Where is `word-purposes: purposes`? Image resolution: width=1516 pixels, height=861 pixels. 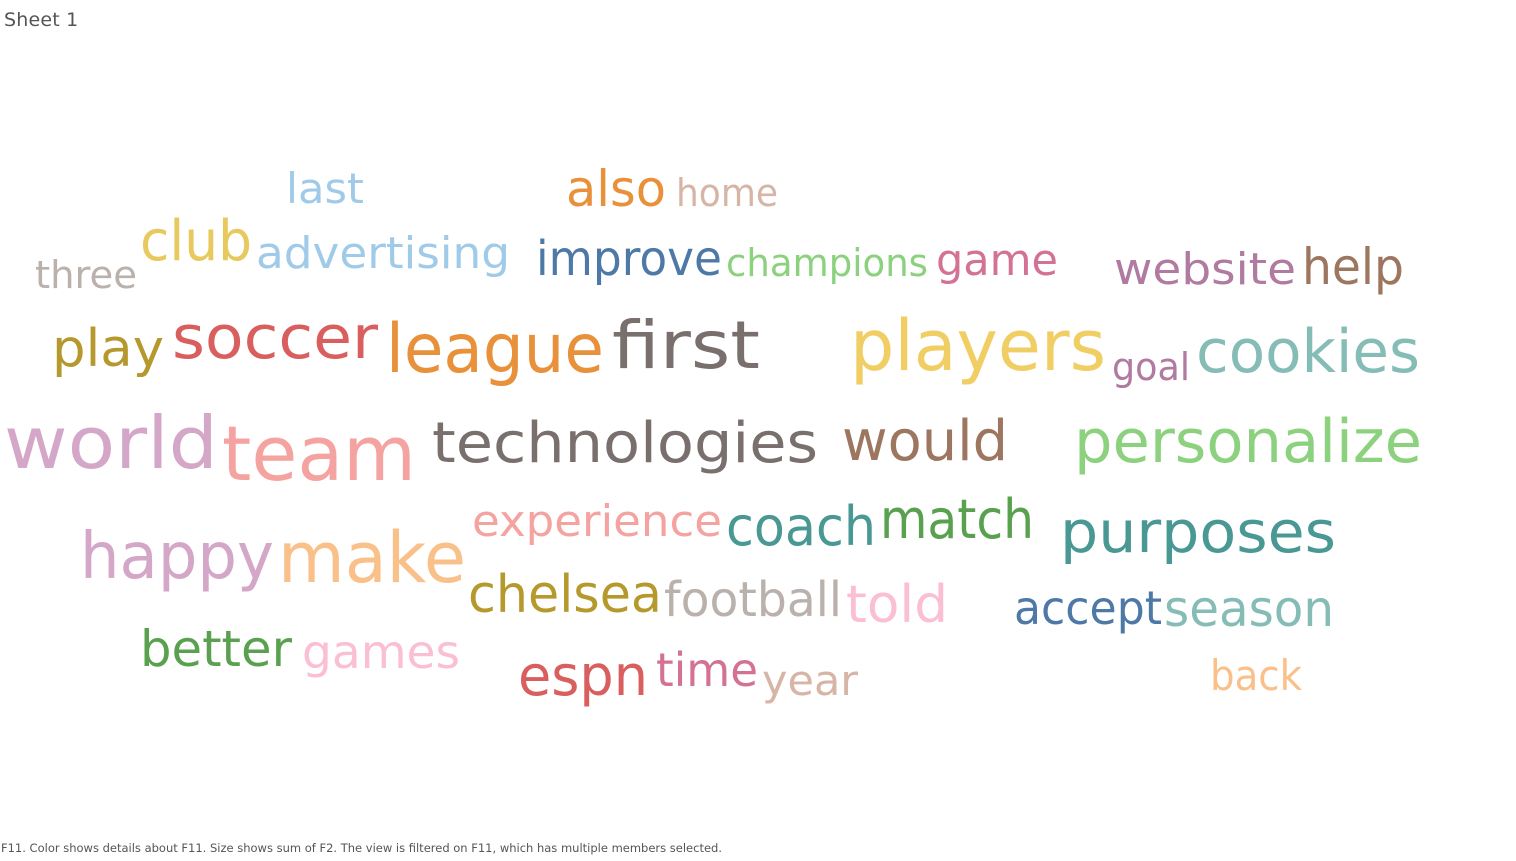 word-purposes: purposes is located at coordinates (1198, 532).